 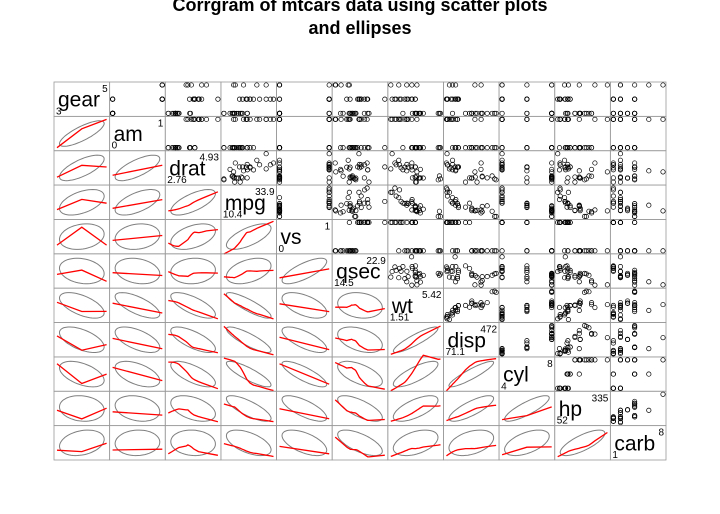 What do you see at coordinates (137, 374) in the screenshot?
I see `smooth-line-cyl-vs-am` at bounding box center [137, 374].